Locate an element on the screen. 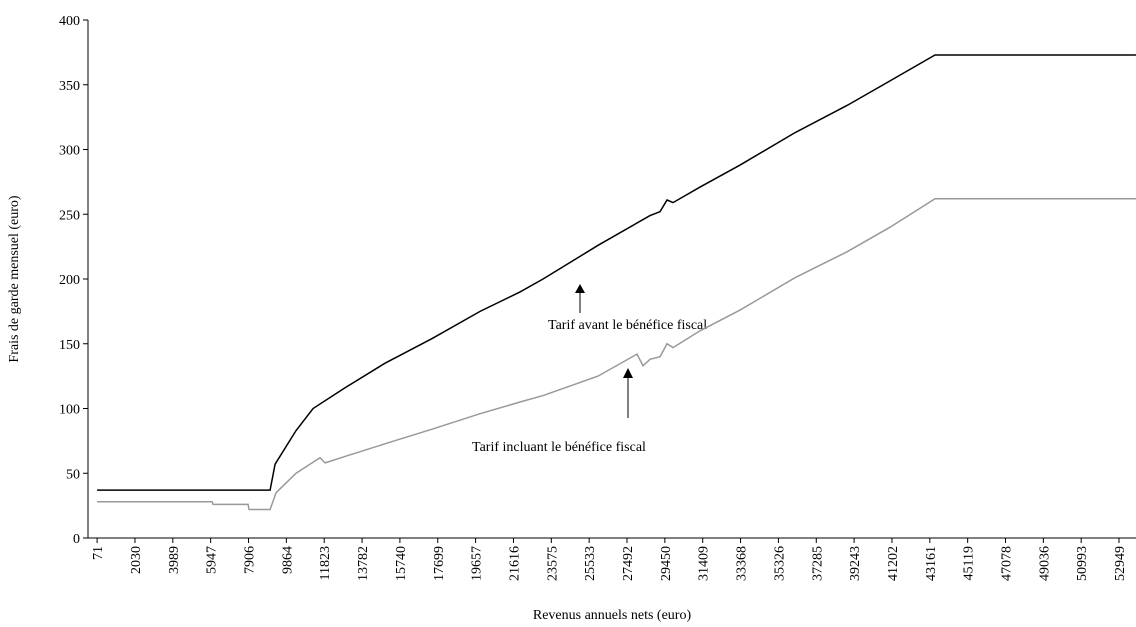  x-tick-label: 45119 is located at coordinates (969, 563).